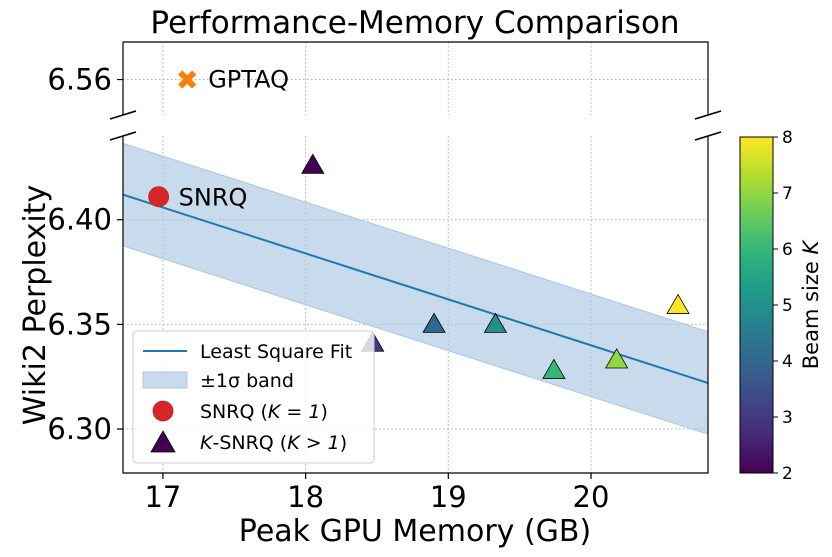  Describe the element at coordinates (787, 418) in the screenshot. I see `colorbar-tick-label: 3` at that location.